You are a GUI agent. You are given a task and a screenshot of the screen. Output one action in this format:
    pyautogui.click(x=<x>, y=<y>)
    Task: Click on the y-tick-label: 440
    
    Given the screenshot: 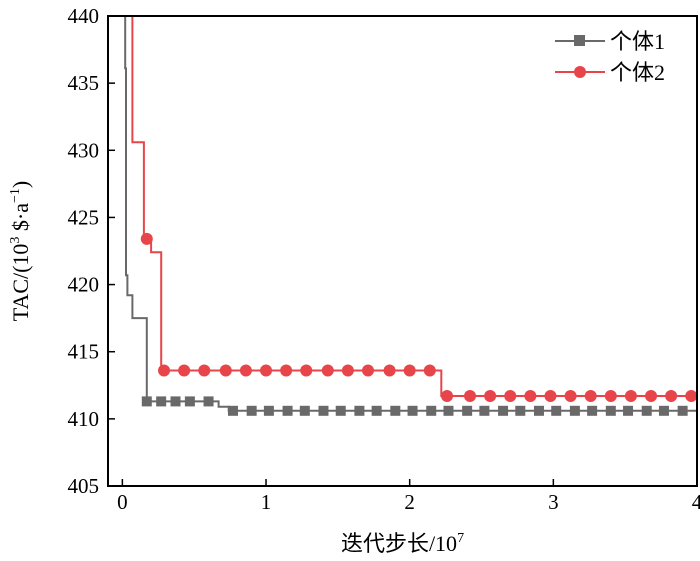 What is the action you would take?
    pyautogui.click(x=84, y=16)
    